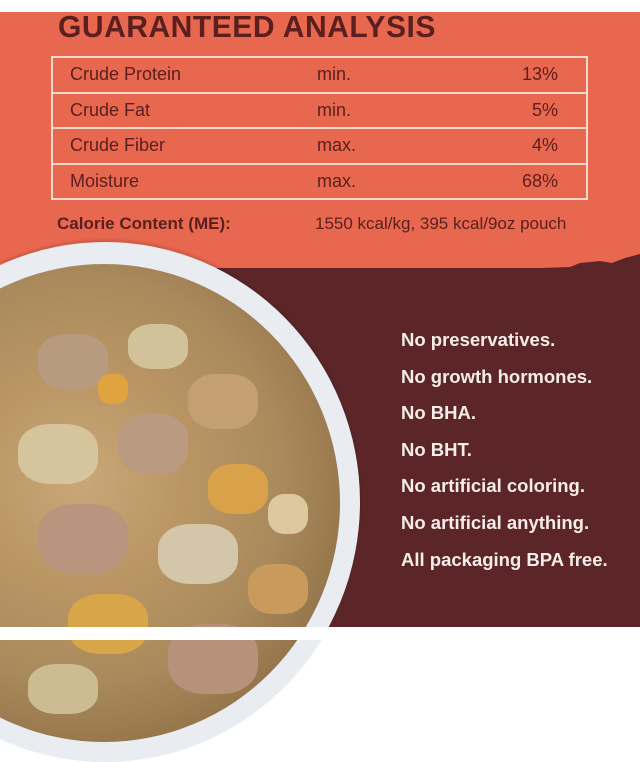  Describe the element at coordinates (493, 486) in the screenshot. I see `claim-item: No artificial coloring.` at that location.